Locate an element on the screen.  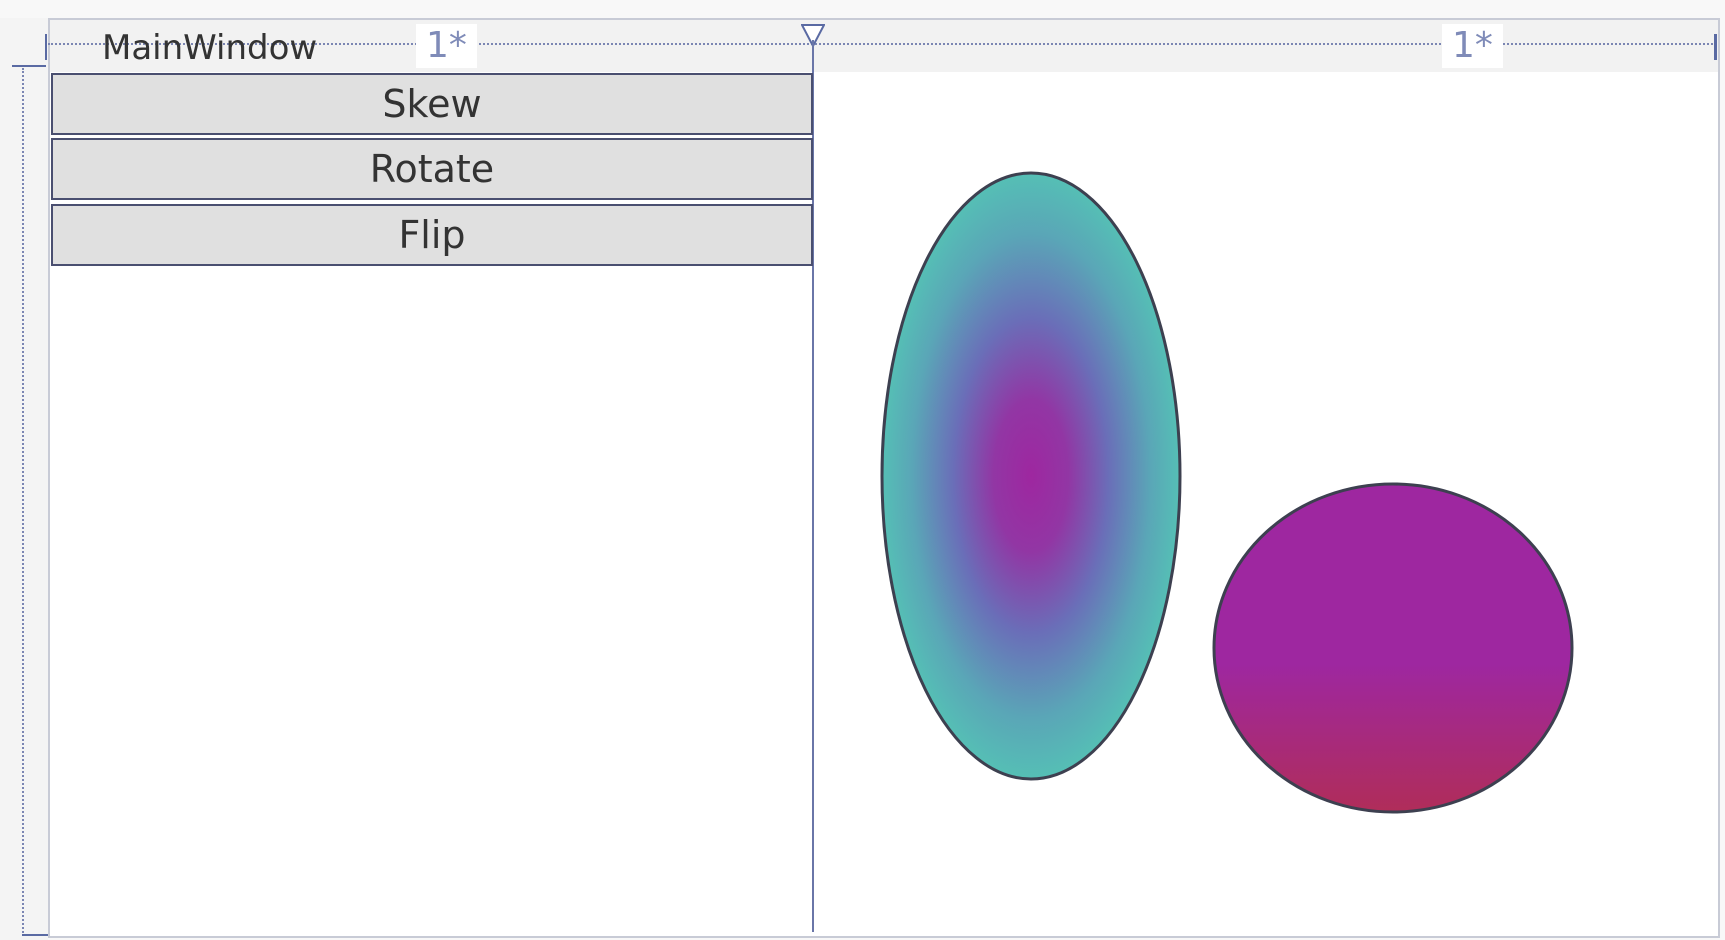
title-bar is located at coordinates (884, 46).